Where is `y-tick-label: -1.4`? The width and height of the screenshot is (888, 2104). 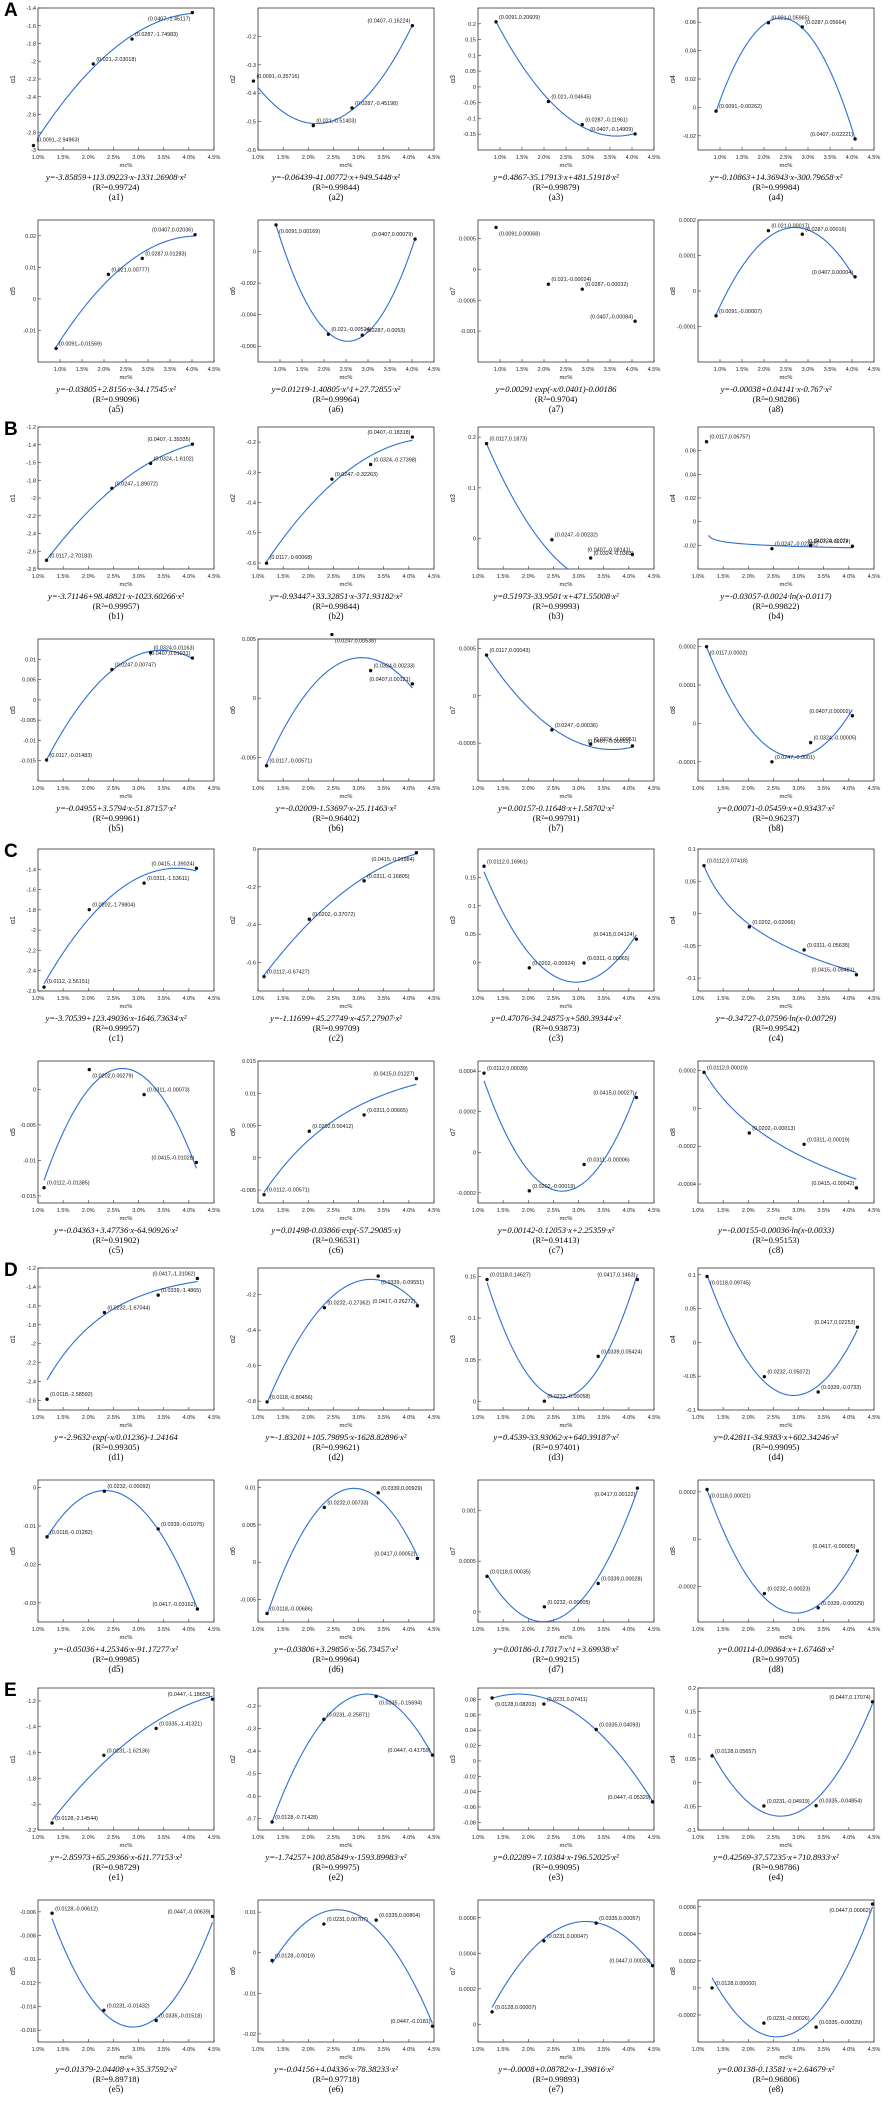
y-tick-label: -1.4 is located at coordinates (31, 446).